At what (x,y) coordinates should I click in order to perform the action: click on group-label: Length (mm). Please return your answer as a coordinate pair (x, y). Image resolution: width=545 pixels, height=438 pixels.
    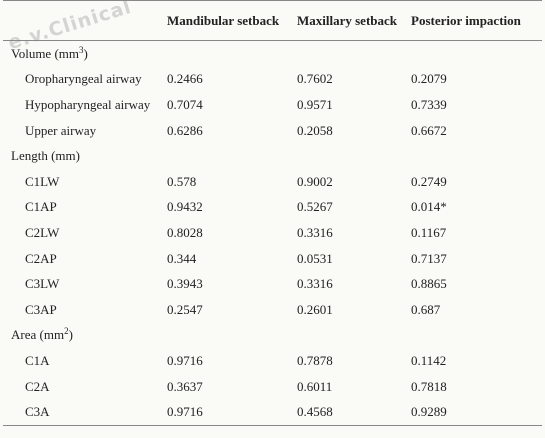
    Looking at the image, I should click on (272, 156).